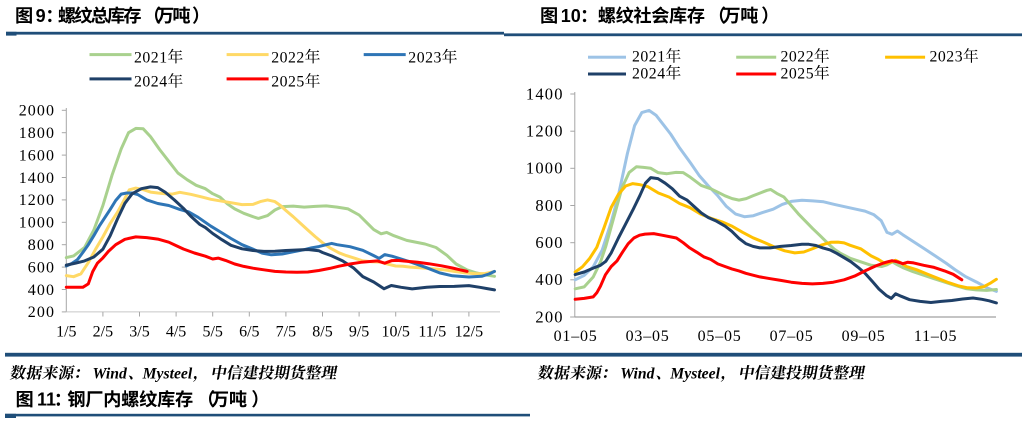  What do you see at coordinates (469, 332) in the screenshot?
I see `svg-text: 12/5` at bounding box center [469, 332].